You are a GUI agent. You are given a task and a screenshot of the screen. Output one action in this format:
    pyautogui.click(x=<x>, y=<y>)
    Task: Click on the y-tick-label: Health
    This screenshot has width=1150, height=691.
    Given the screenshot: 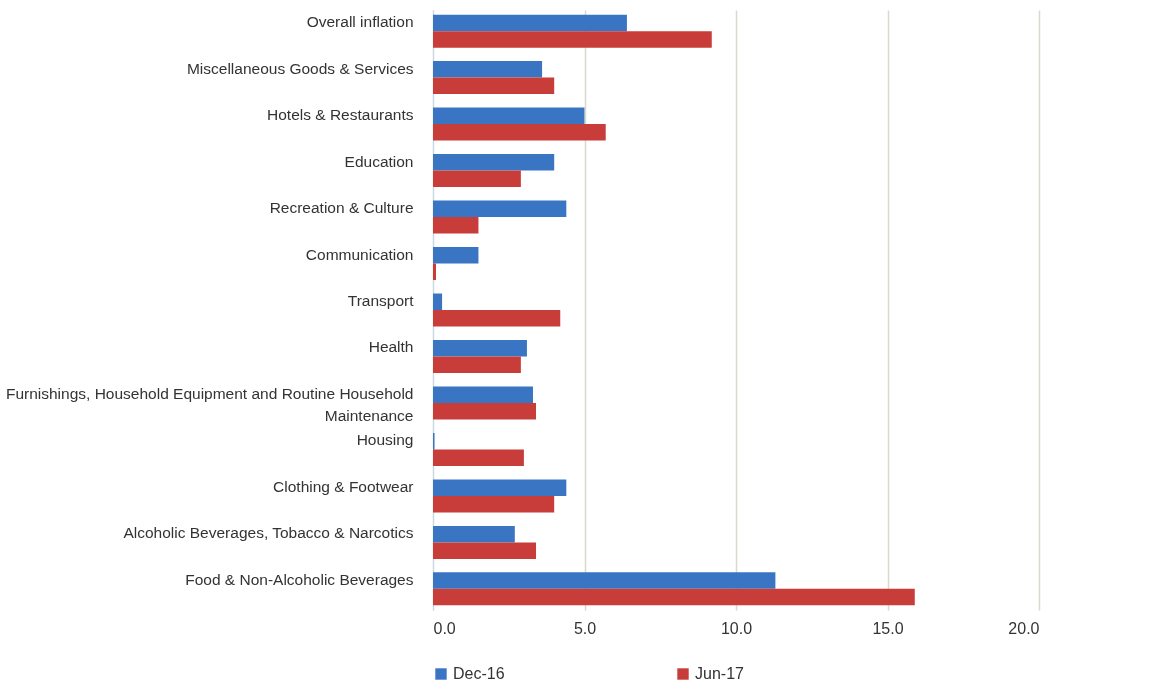 What is the action you would take?
    pyautogui.click(x=391, y=347)
    